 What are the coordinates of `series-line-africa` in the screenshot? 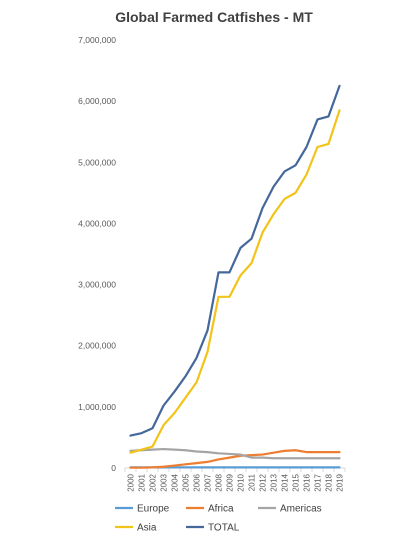 It's located at (235, 459).